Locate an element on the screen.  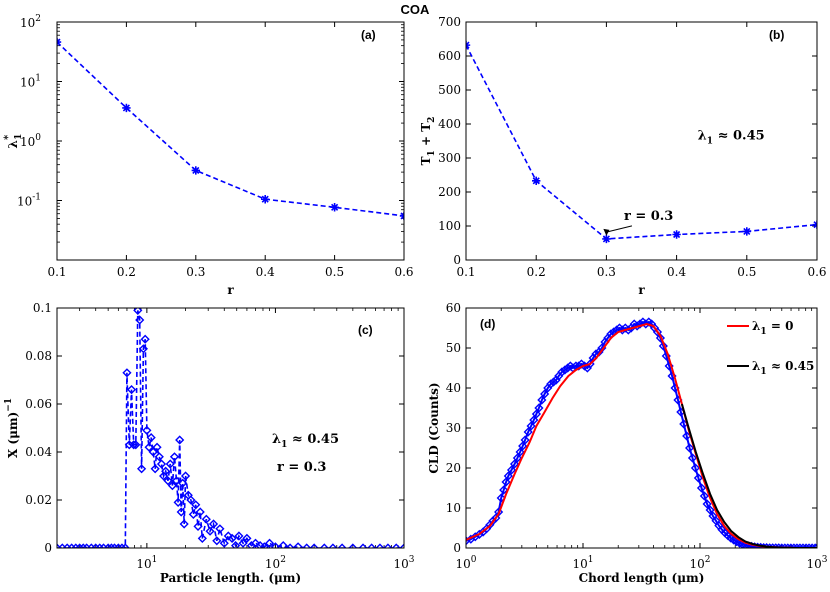
y-tick-label: 500 is located at coordinates (449, 90).